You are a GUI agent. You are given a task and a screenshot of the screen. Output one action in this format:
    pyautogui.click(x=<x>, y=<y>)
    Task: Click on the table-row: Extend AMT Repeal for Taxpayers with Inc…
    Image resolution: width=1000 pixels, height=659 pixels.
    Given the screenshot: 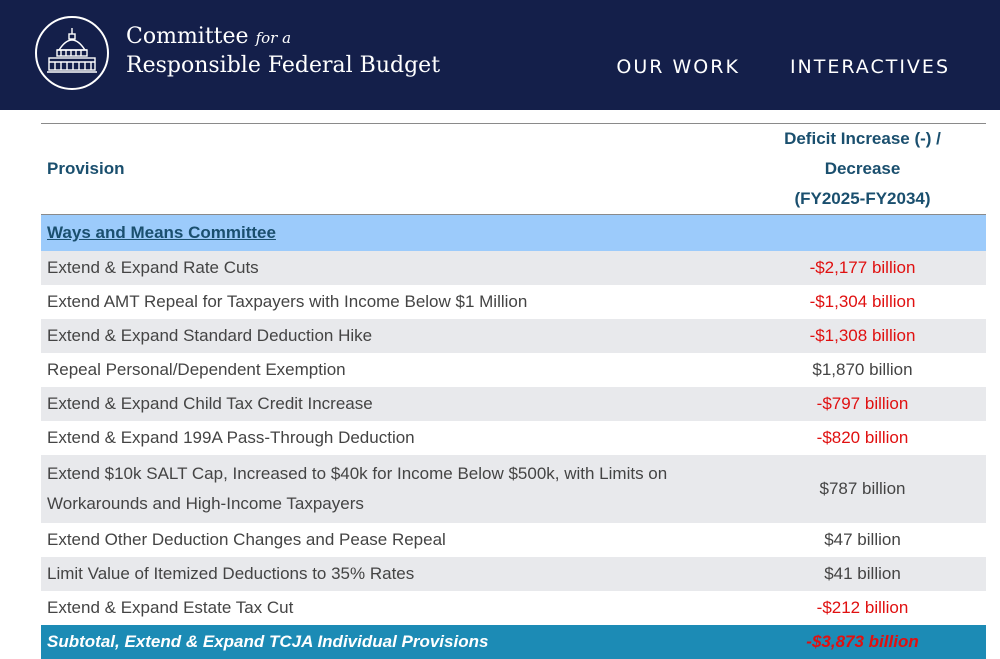 What is the action you would take?
    pyautogui.click(x=513, y=302)
    